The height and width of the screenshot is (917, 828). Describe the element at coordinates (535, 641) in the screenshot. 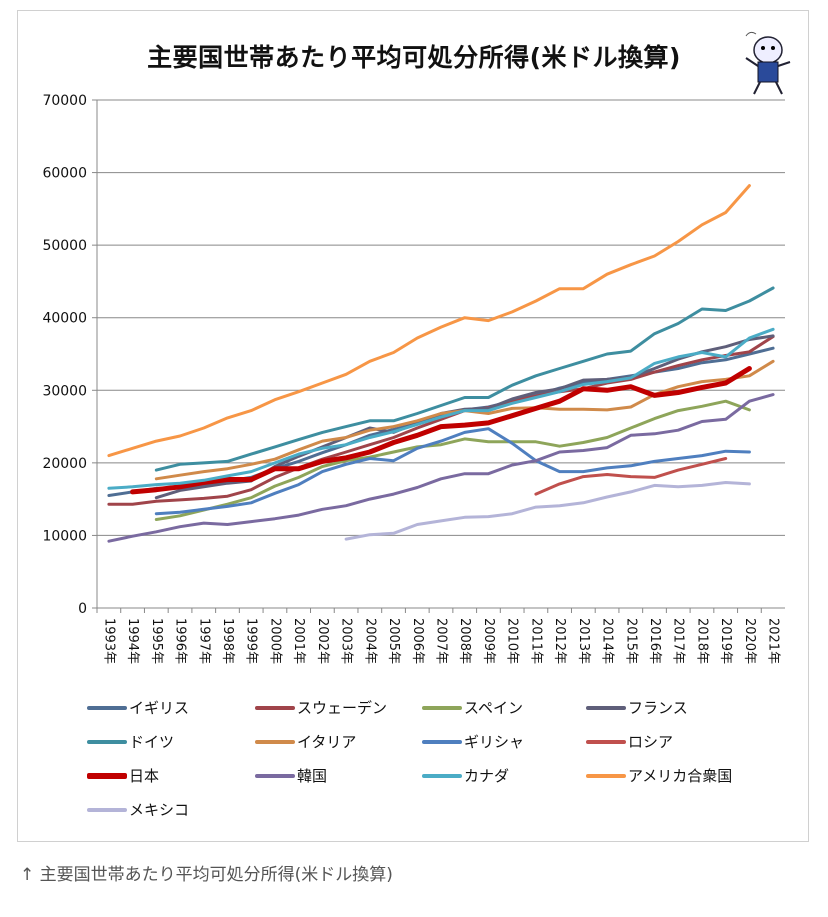

I see `x-tick-label: 2011年` at that location.